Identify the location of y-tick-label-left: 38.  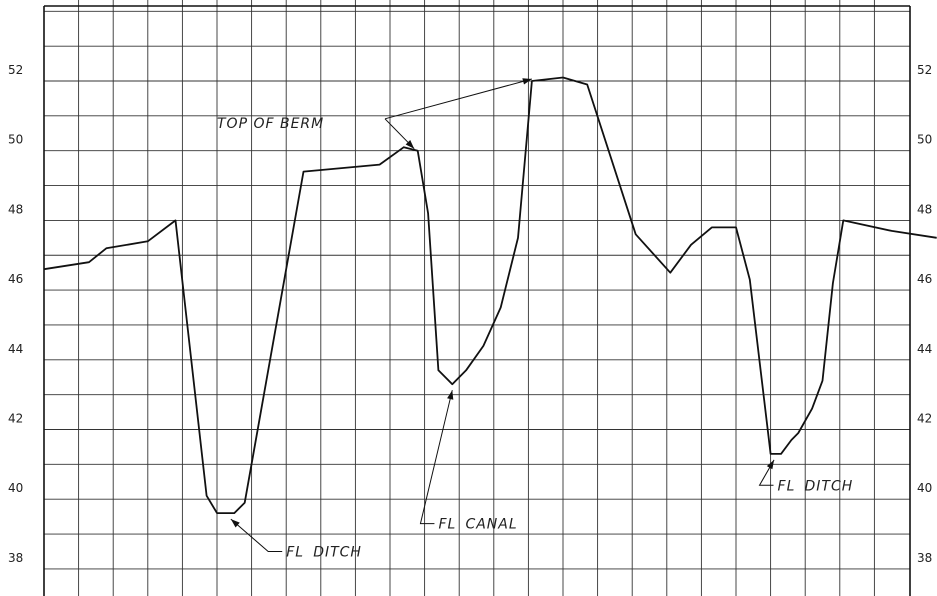
(15, 558).